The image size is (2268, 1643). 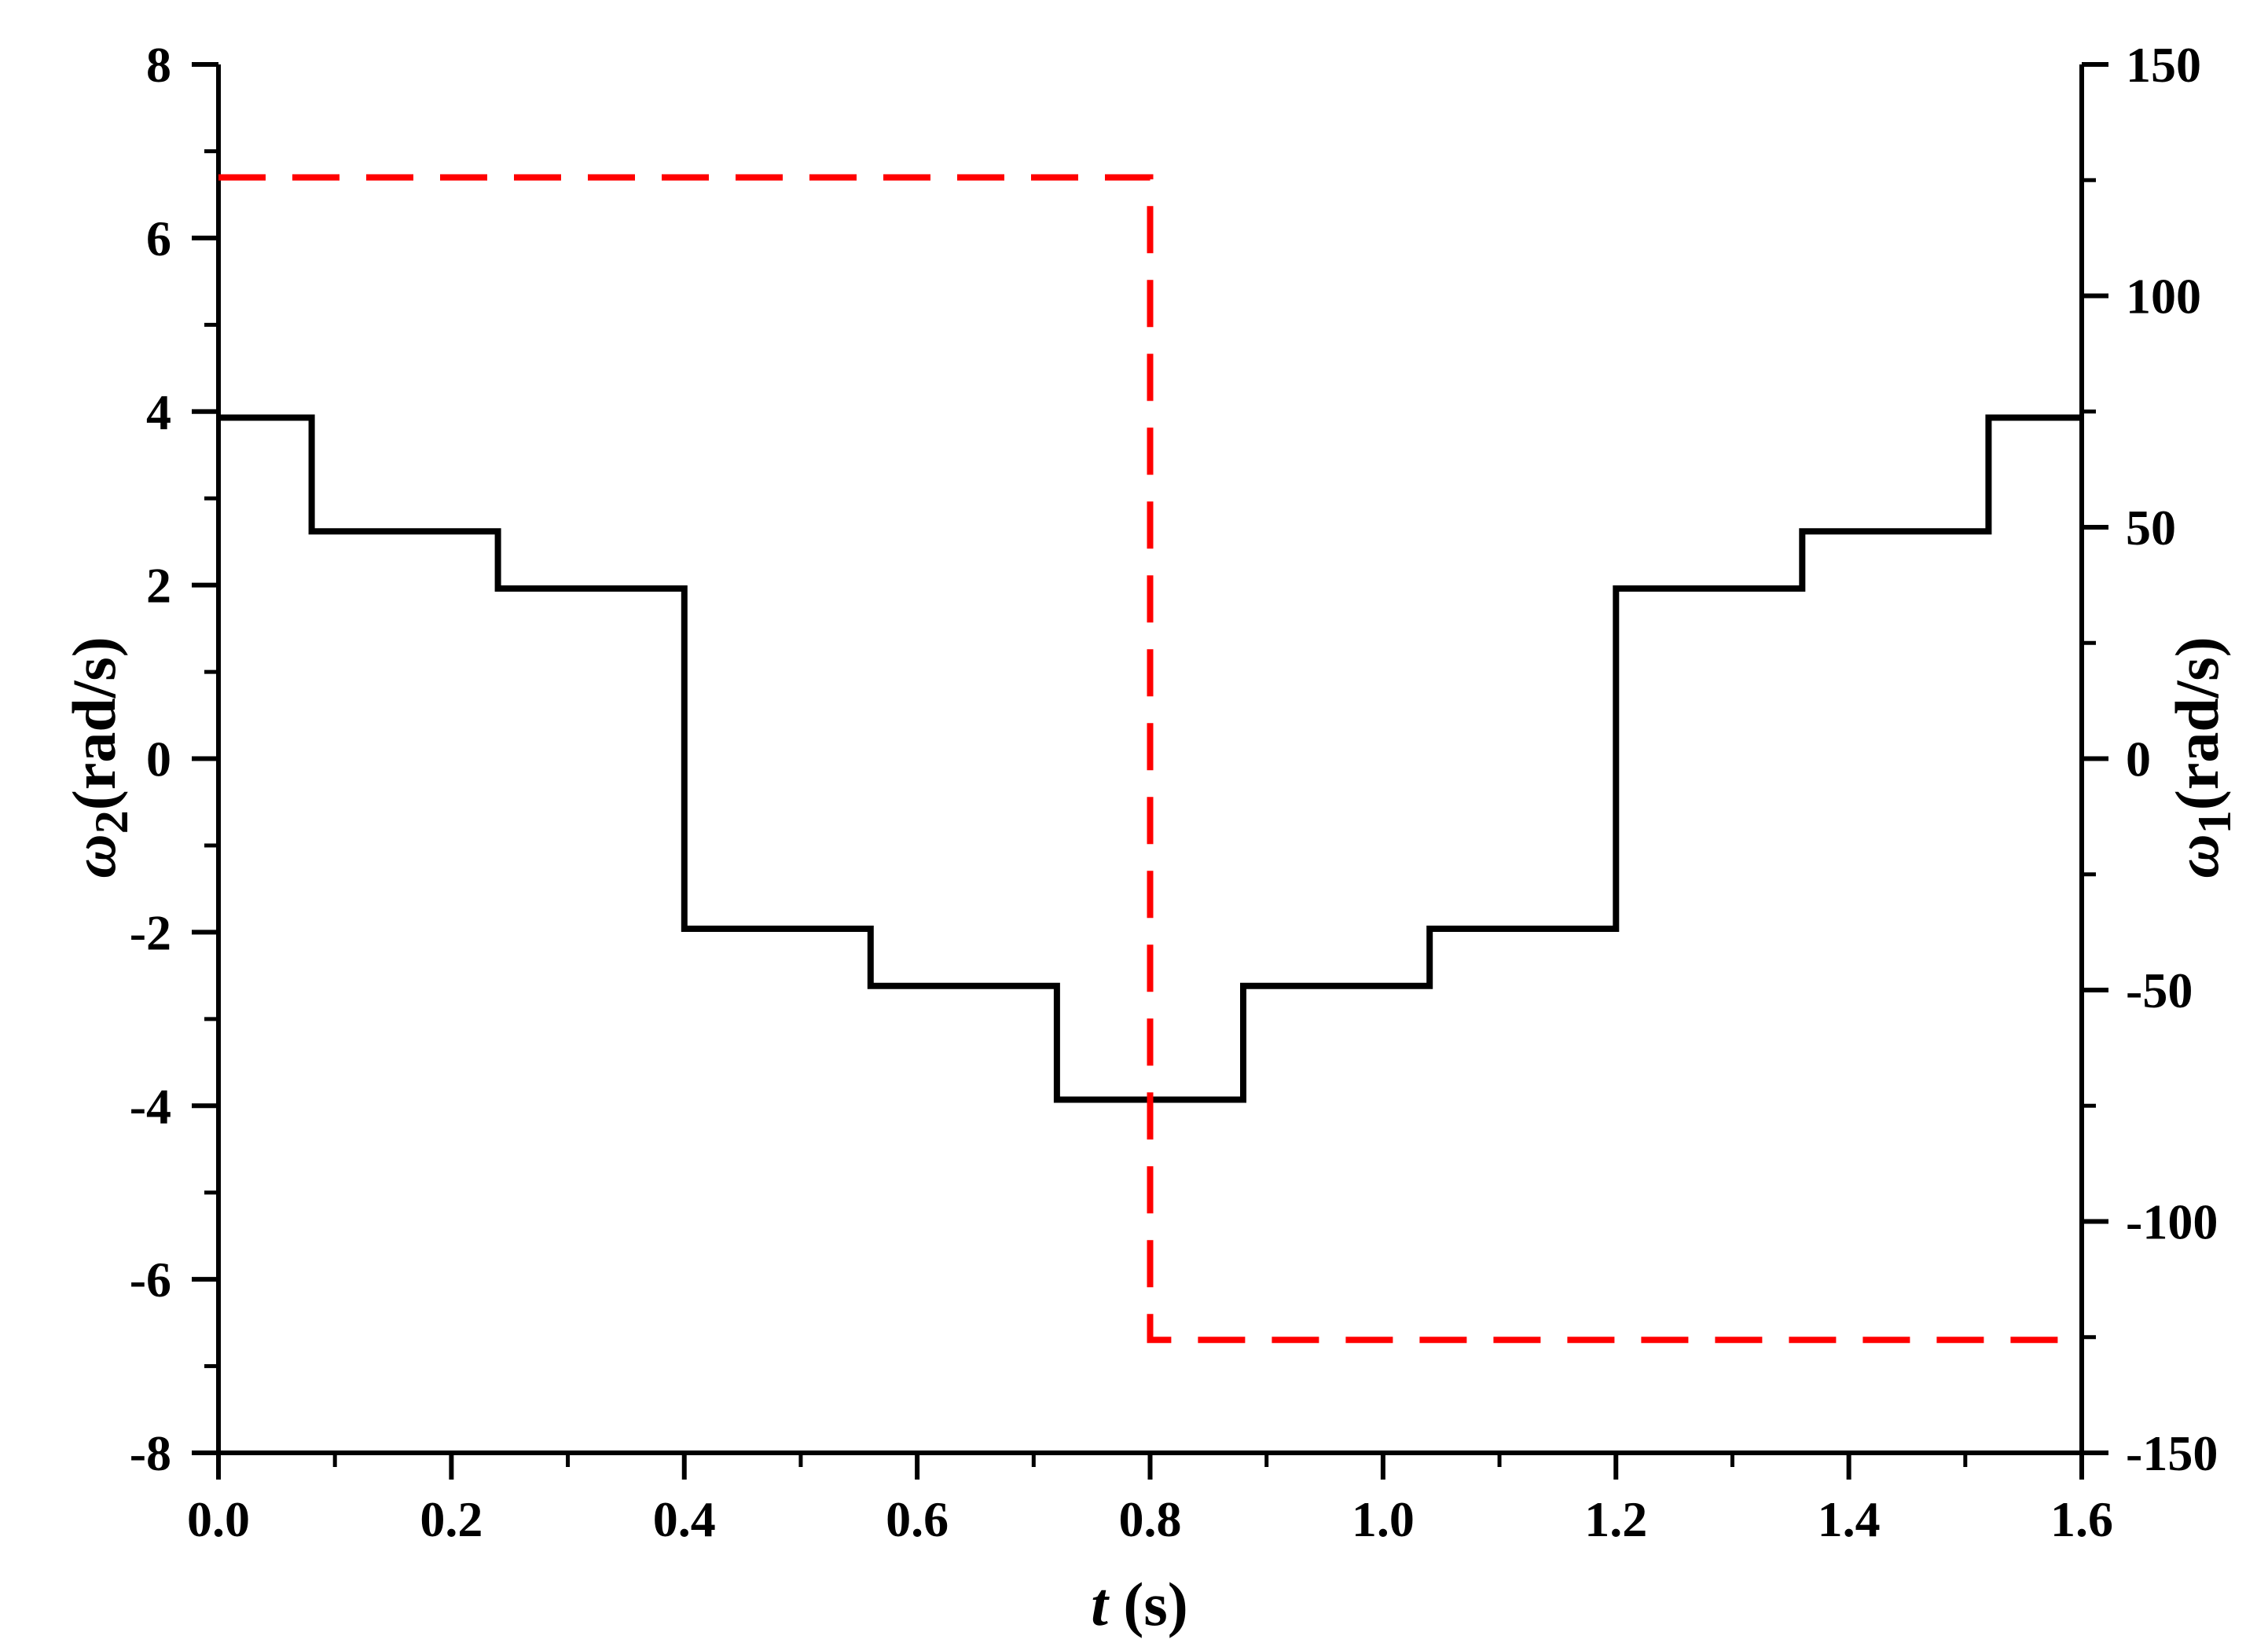 What do you see at coordinates (1616, 1519) in the screenshot?
I see `x-tick-label: 1.2` at bounding box center [1616, 1519].